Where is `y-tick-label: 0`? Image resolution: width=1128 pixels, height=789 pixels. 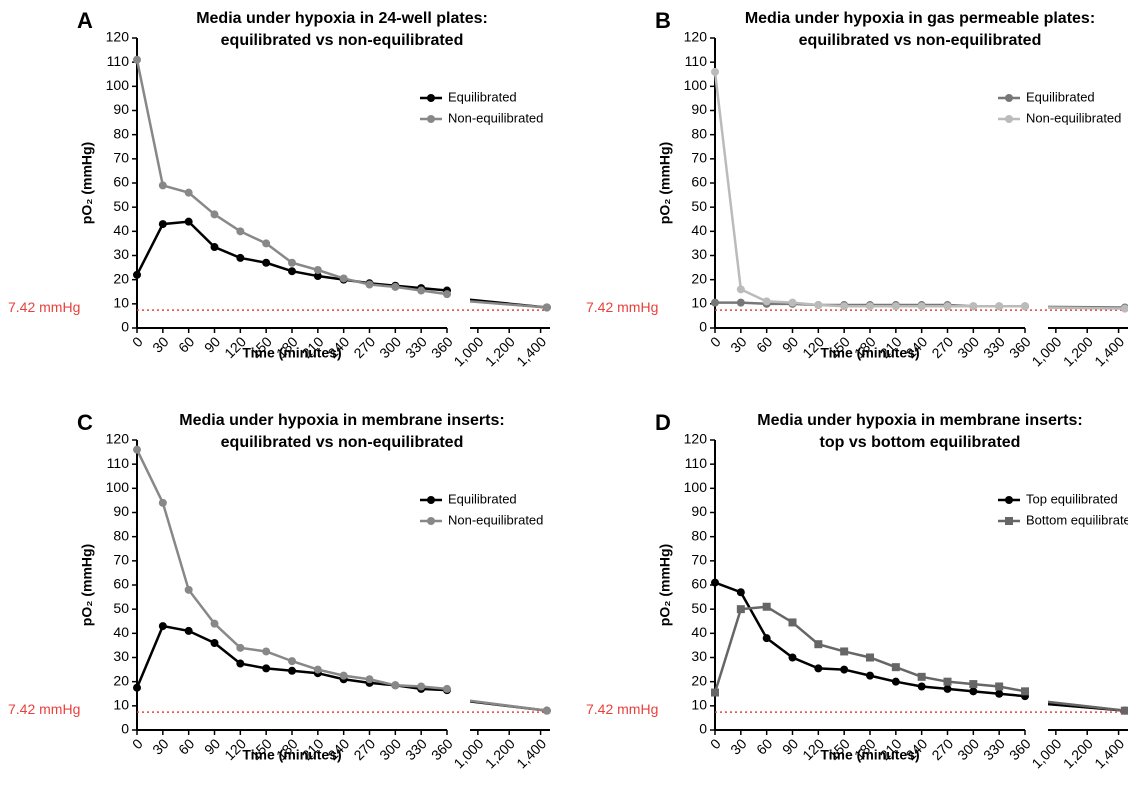
y-tick-label: 0 is located at coordinates (125, 327).